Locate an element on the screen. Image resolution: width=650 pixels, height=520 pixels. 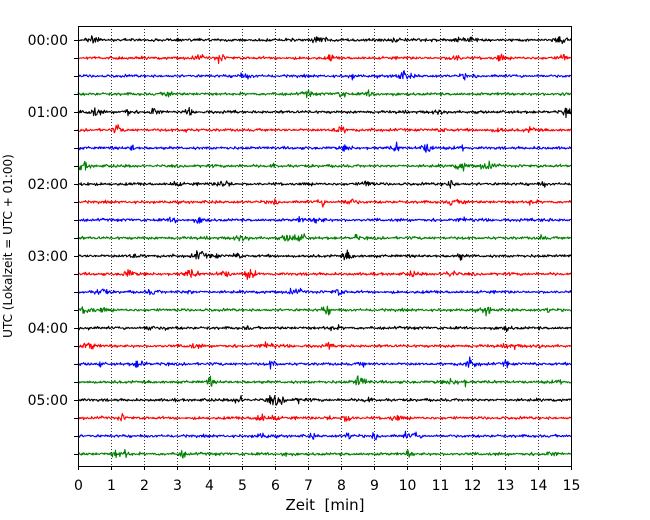
x-tick-label-0: 0 is located at coordinates (78, 486).